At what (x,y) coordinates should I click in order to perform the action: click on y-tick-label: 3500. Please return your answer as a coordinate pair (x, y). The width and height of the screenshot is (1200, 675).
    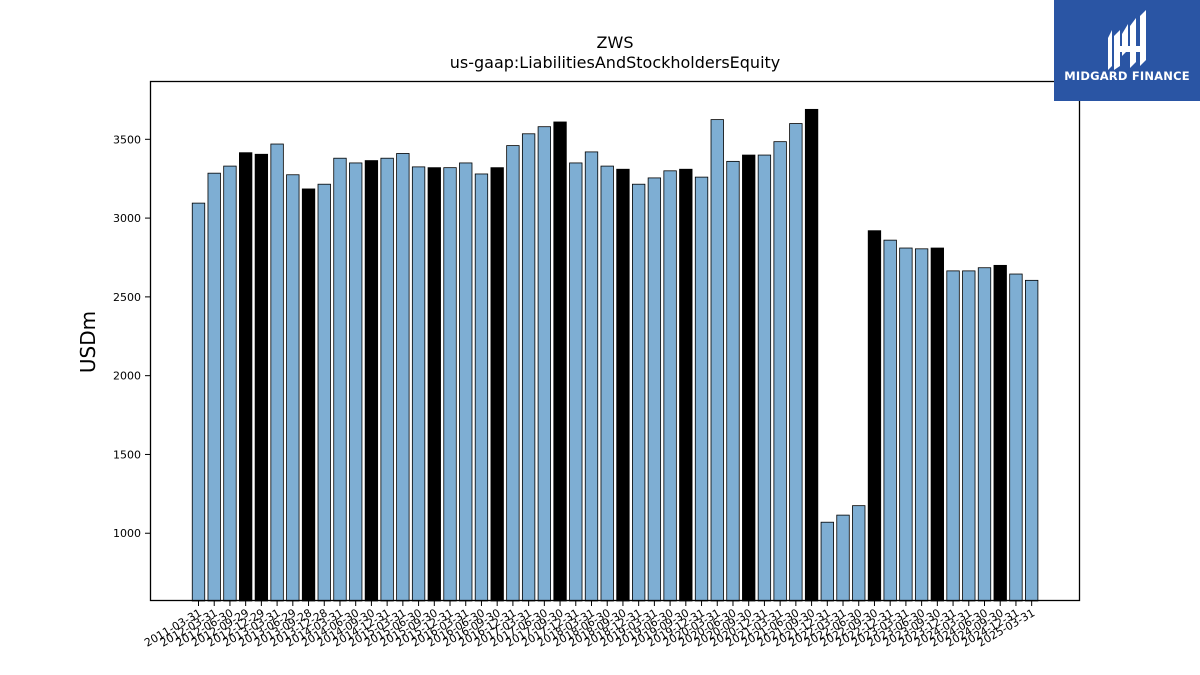
    Looking at the image, I should click on (127, 139).